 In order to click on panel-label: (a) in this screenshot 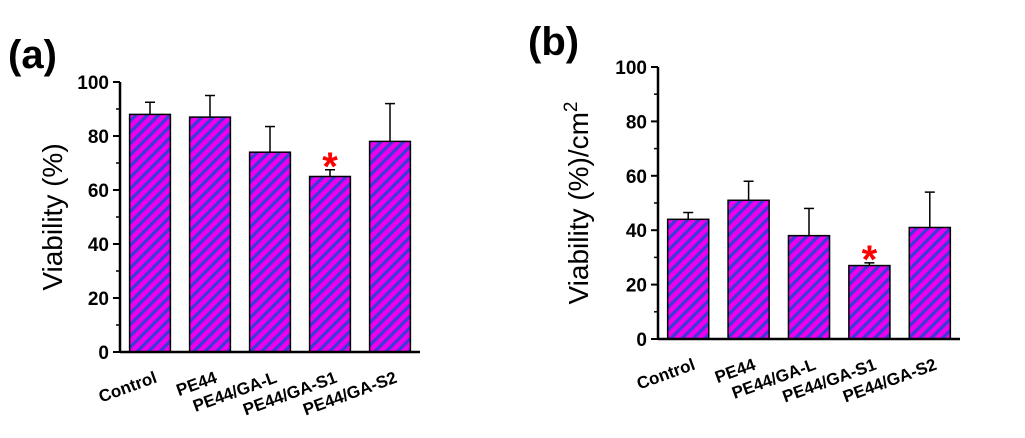, I will do `click(32, 55)`.